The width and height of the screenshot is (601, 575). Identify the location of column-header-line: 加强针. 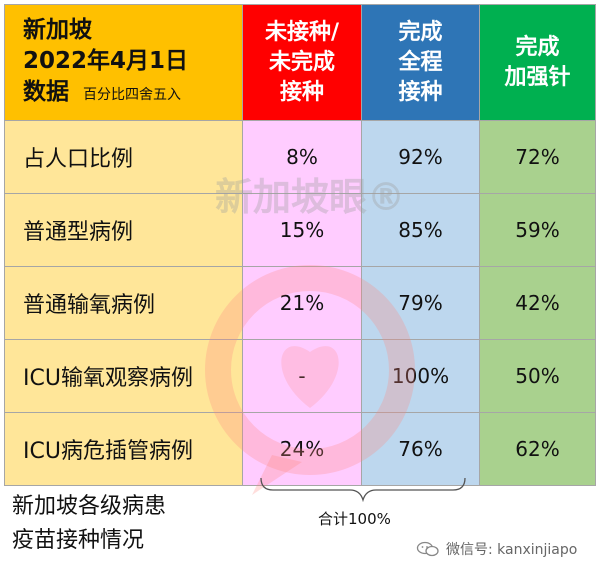
(537, 77).